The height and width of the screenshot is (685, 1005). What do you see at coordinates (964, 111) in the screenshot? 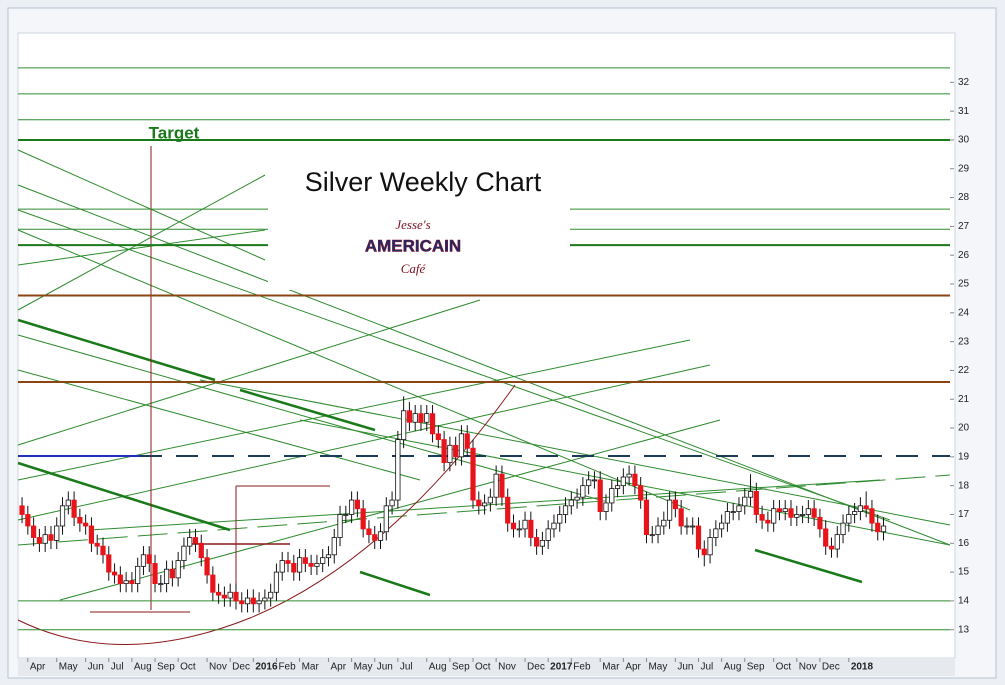
I see `y-tick-label: 31` at bounding box center [964, 111].